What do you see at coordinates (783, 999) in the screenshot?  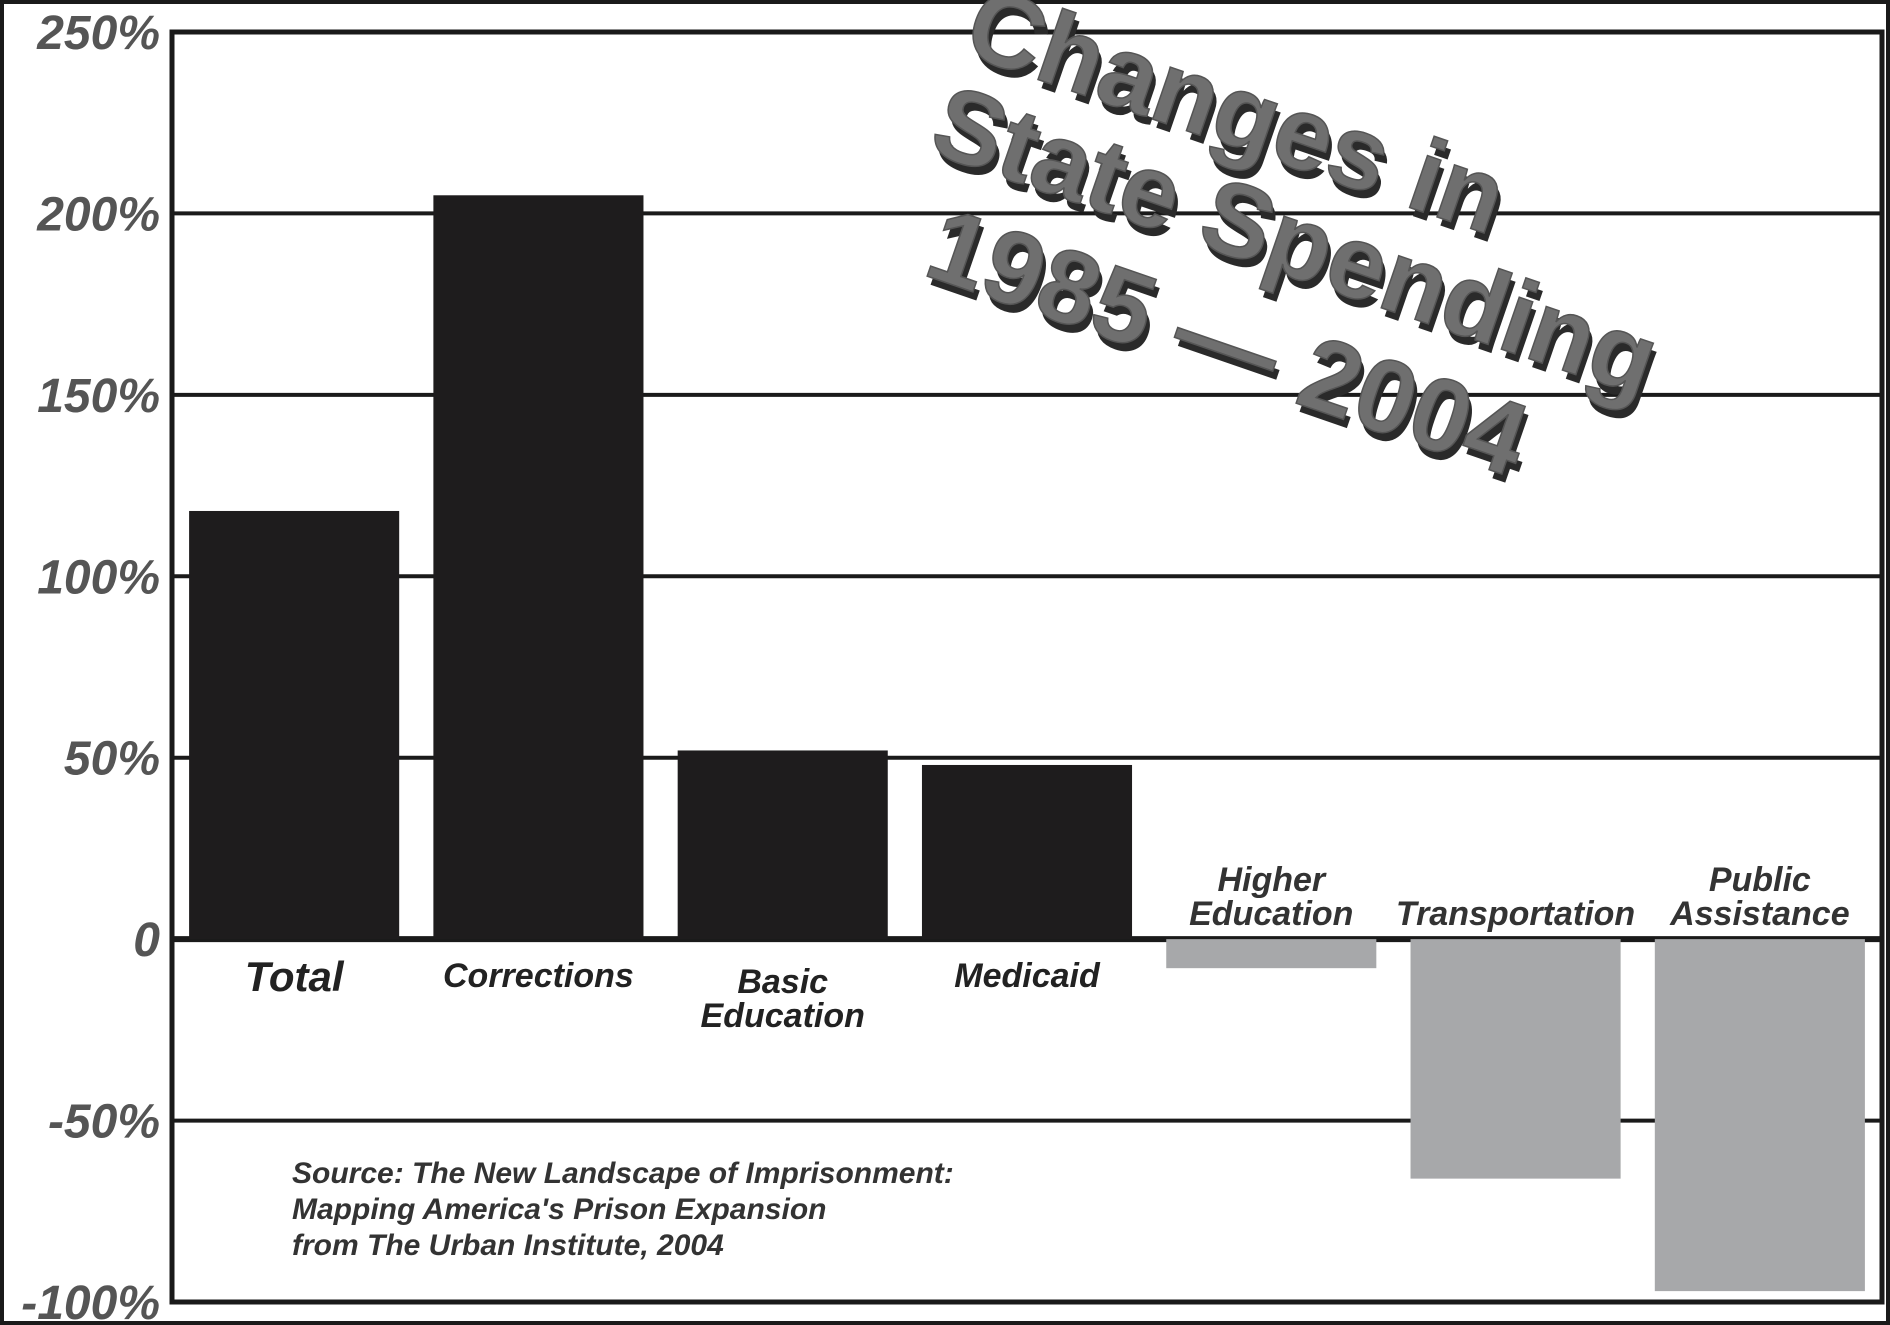 I see `category-label: Basic Education` at bounding box center [783, 999].